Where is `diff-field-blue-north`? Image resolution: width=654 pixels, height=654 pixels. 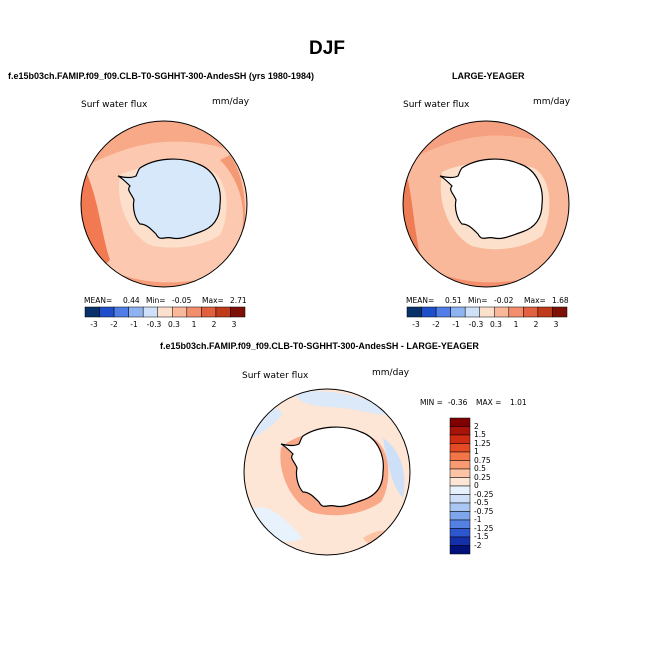 diff-field-blue-north is located at coordinates (343, 403).